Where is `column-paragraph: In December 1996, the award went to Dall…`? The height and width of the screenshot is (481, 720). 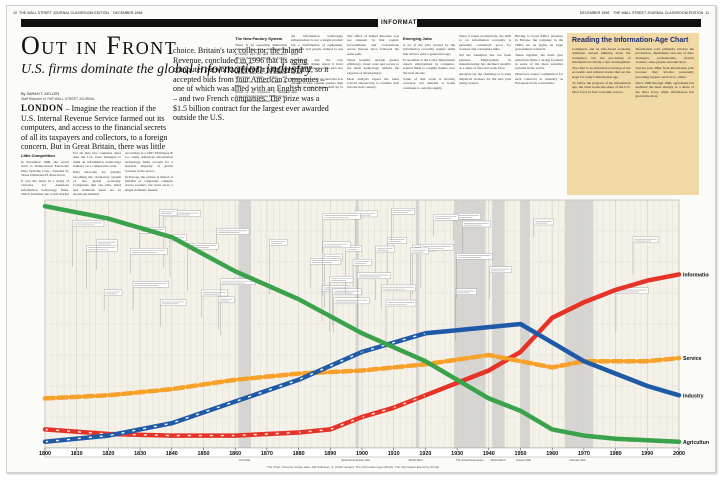
column-paragraph: In December 1996, the award went to Dall… is located at coordinates (45, 168).